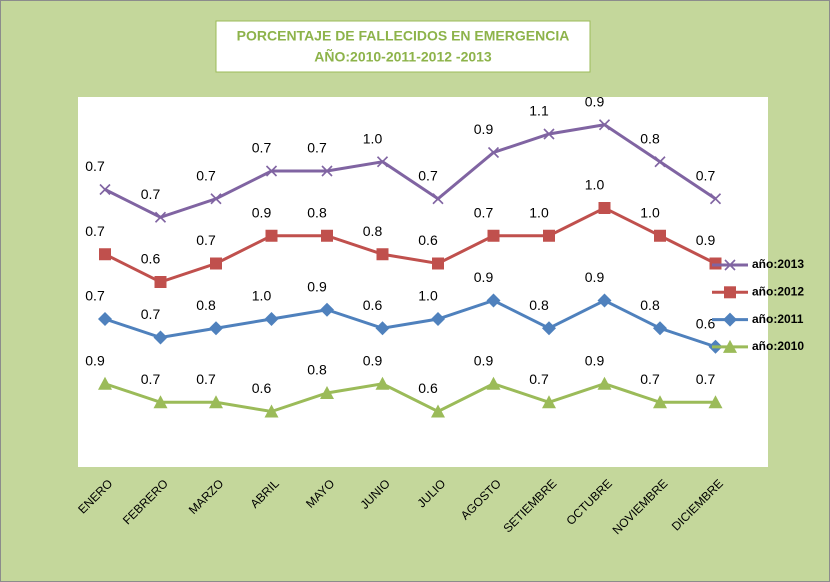 Image resolution: width=830 pixels, height=582 pixels. Describe the element at coordinates (403, 36) in the screenshot. I see `chart-title: PORCENTAJE DE FALLECIDOS EN EMERGENCIA` at that location.